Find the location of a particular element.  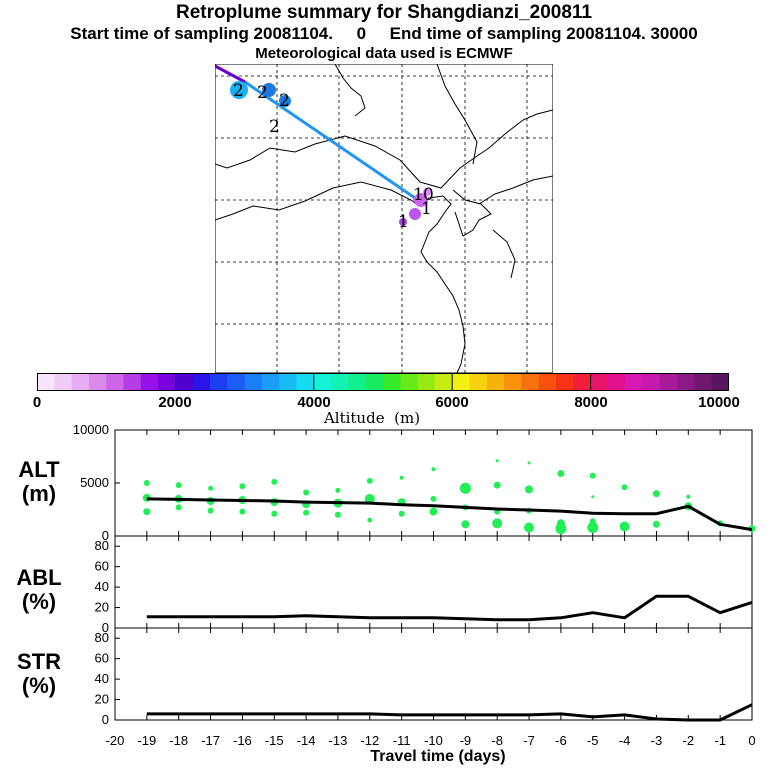

x-tick-label: -17 is located at coordinates (210, 740).